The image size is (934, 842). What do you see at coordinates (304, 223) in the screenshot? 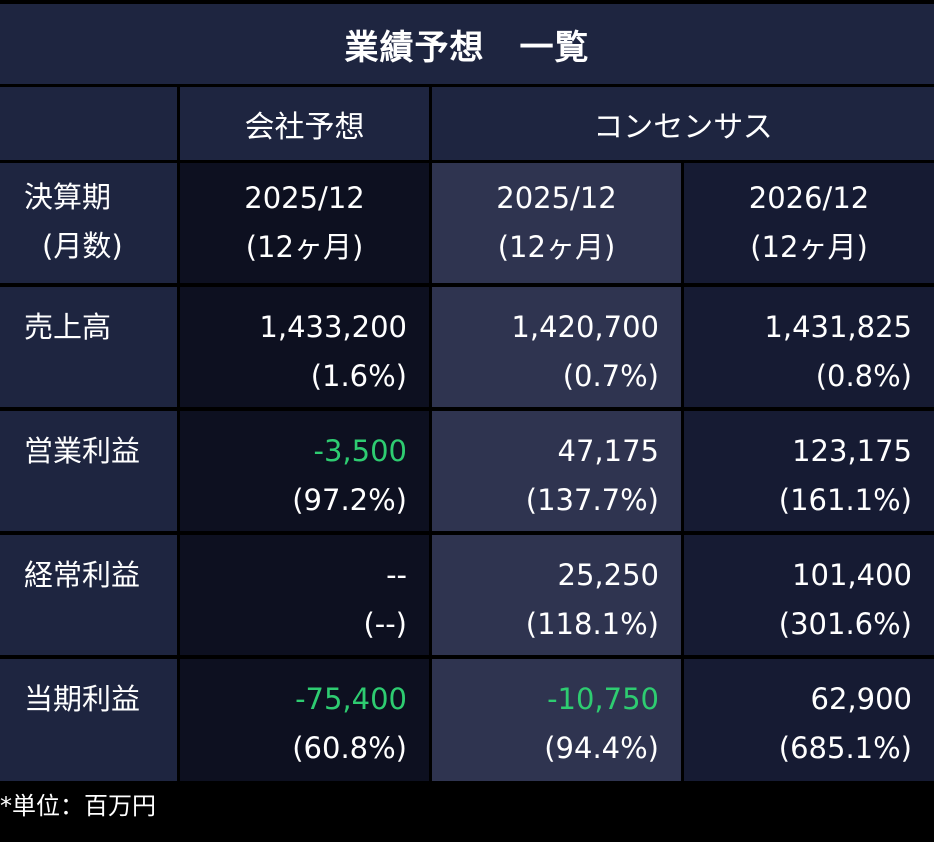
I see `period-cell-company: 2025/12 (12ヶ月)` at bounding box center [304, 223].